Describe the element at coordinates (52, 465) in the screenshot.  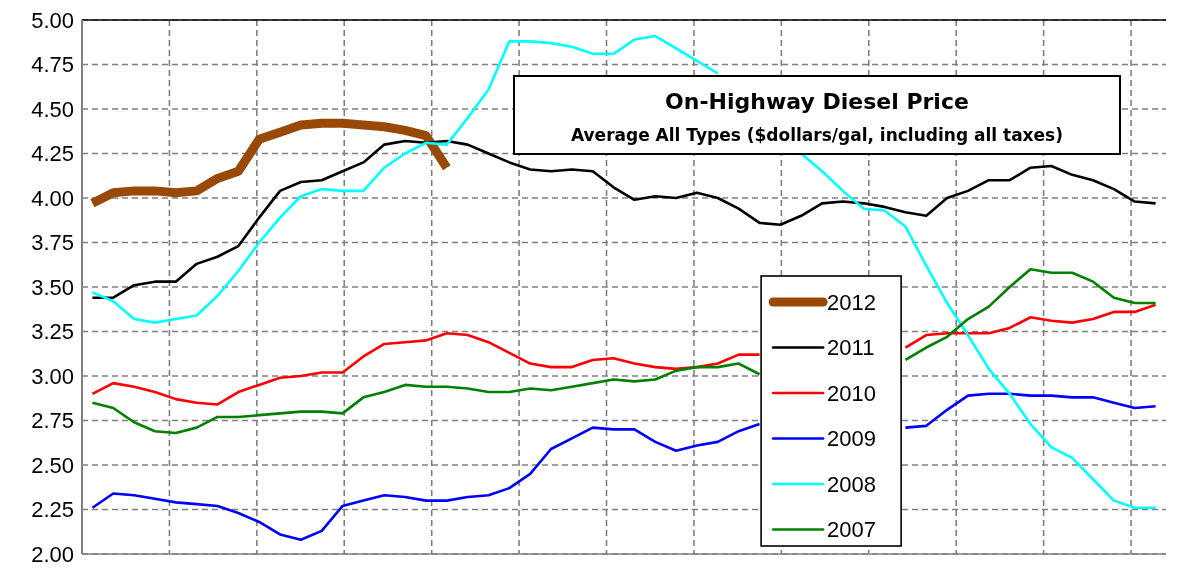
I see `y-tick-label: 2.50` at that location.